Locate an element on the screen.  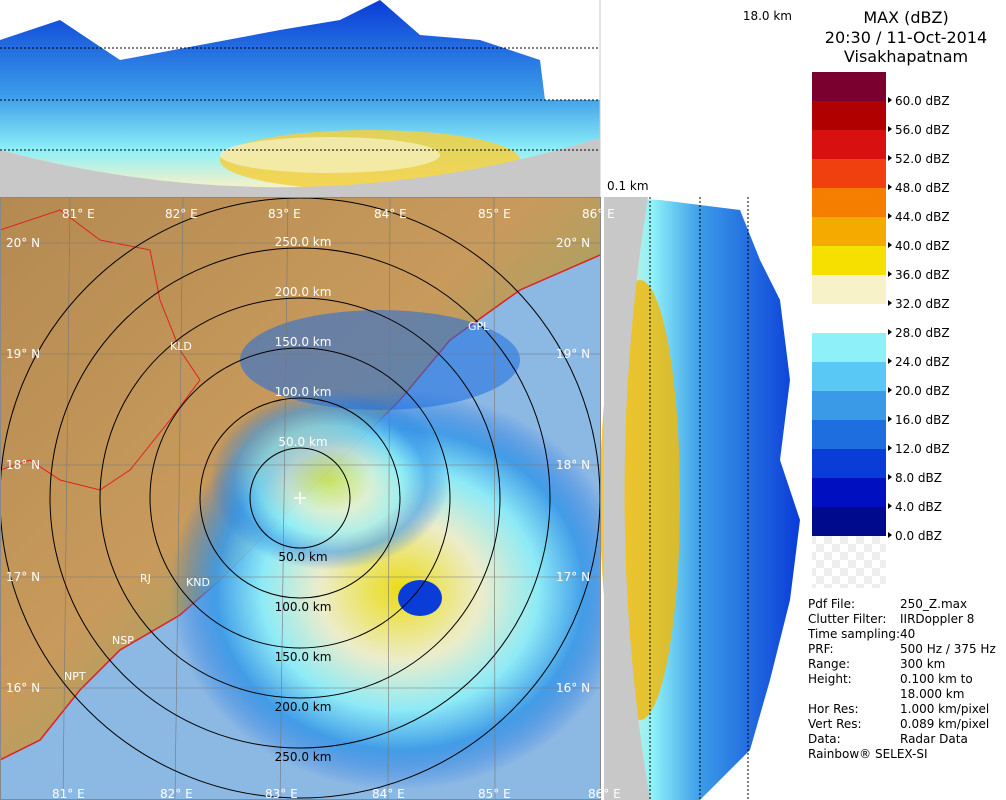
place-label: NPT is located at coordinates (75, 676).